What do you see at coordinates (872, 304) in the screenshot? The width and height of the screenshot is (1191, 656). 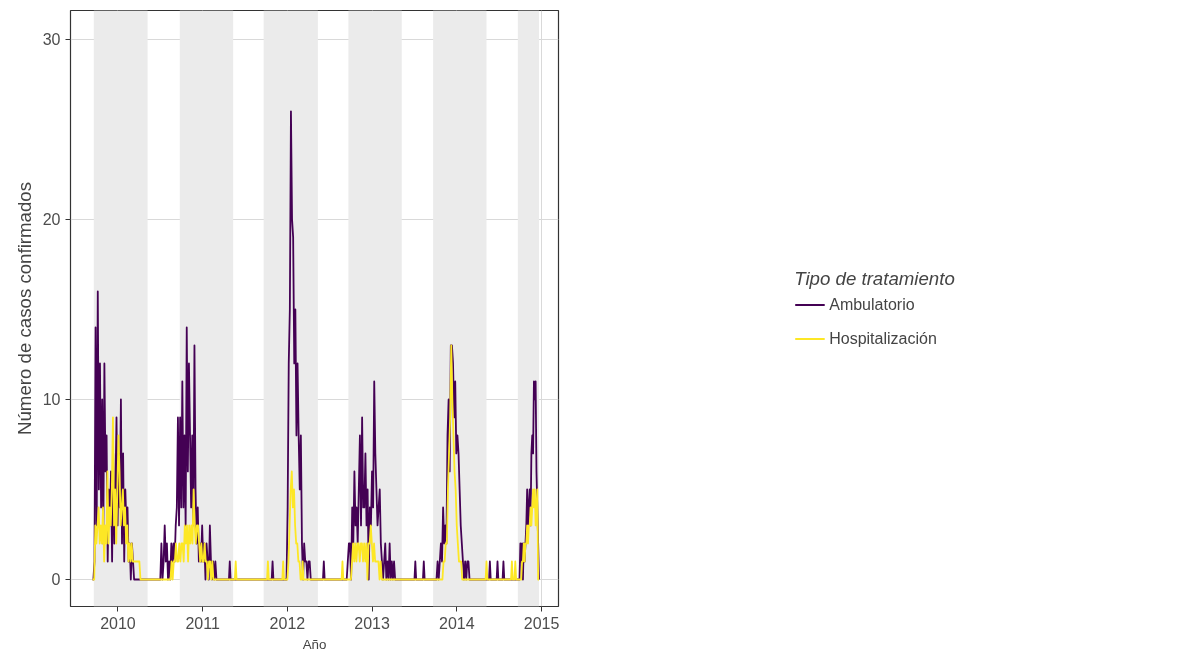 I see `legend-label: Ambulatorio` at bounding box center [872, 304].